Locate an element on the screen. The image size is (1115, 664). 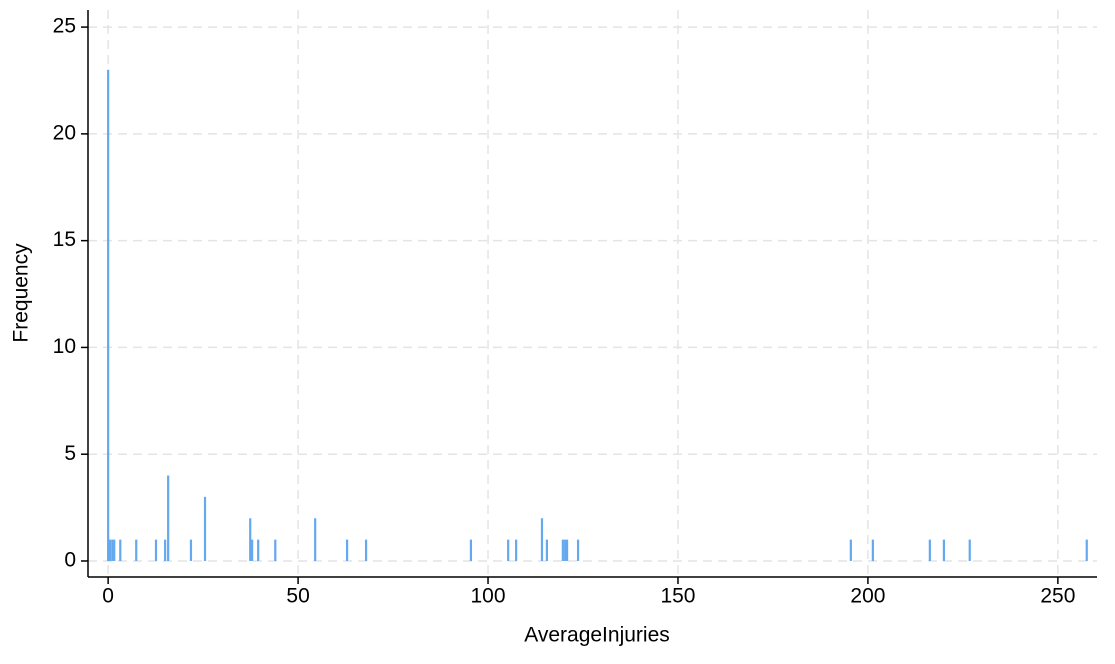
y-axis-title: Frequency is located at coordinates (21, 293).